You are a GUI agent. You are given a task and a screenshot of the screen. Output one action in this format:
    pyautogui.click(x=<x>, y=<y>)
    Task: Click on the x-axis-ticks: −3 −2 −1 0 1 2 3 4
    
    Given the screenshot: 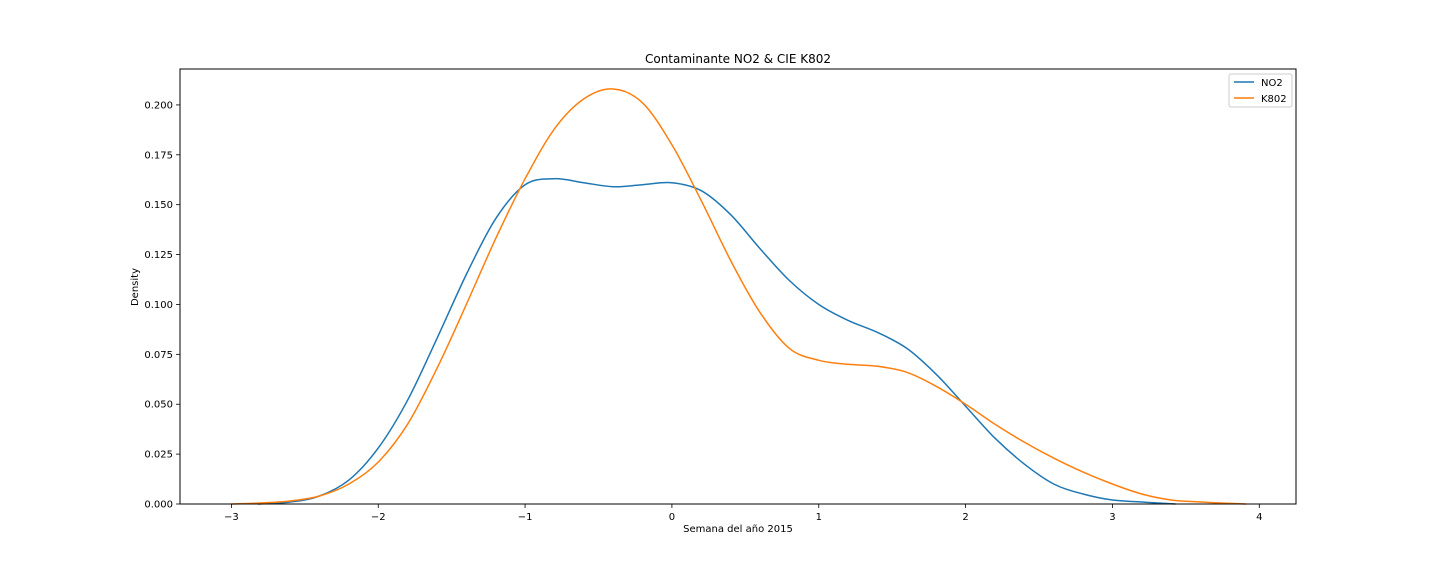 What is the action you would take?
    pyautogui.click(x=743, y=513)
    